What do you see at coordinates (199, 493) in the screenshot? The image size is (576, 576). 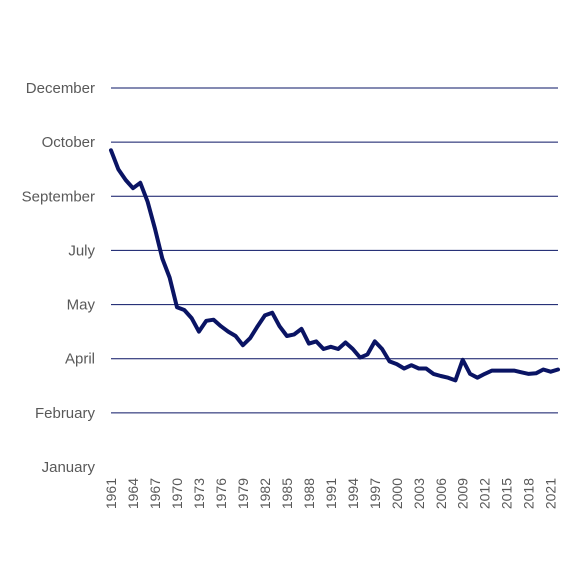 I see `x-tick-label: 1973` at bounding box center [199, 493].